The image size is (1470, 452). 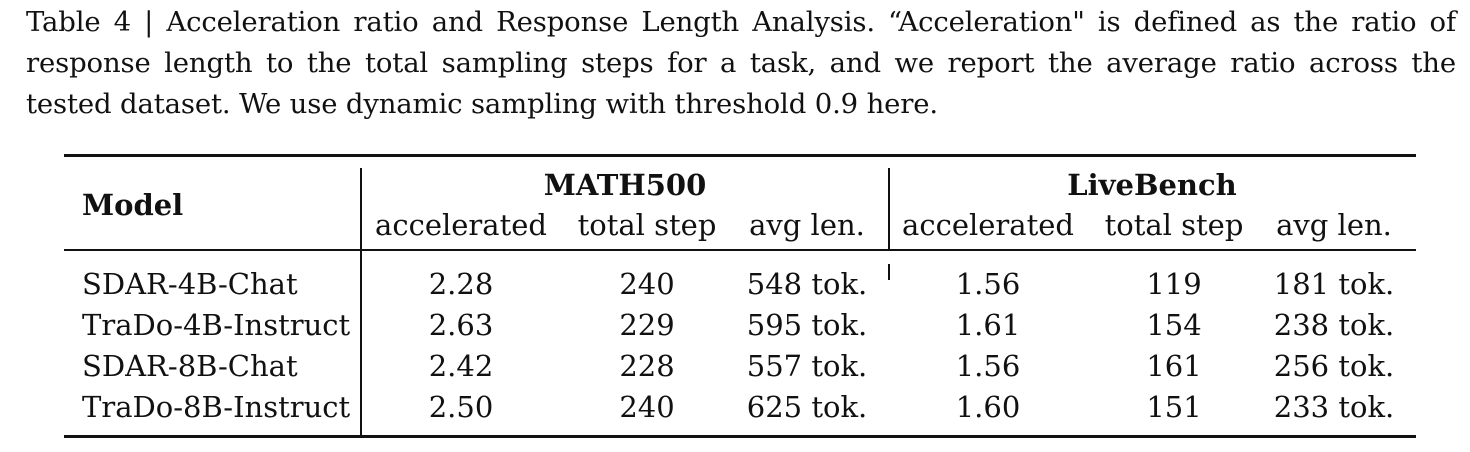 I want to click on header-divider-model, so click(x=361, y=208).